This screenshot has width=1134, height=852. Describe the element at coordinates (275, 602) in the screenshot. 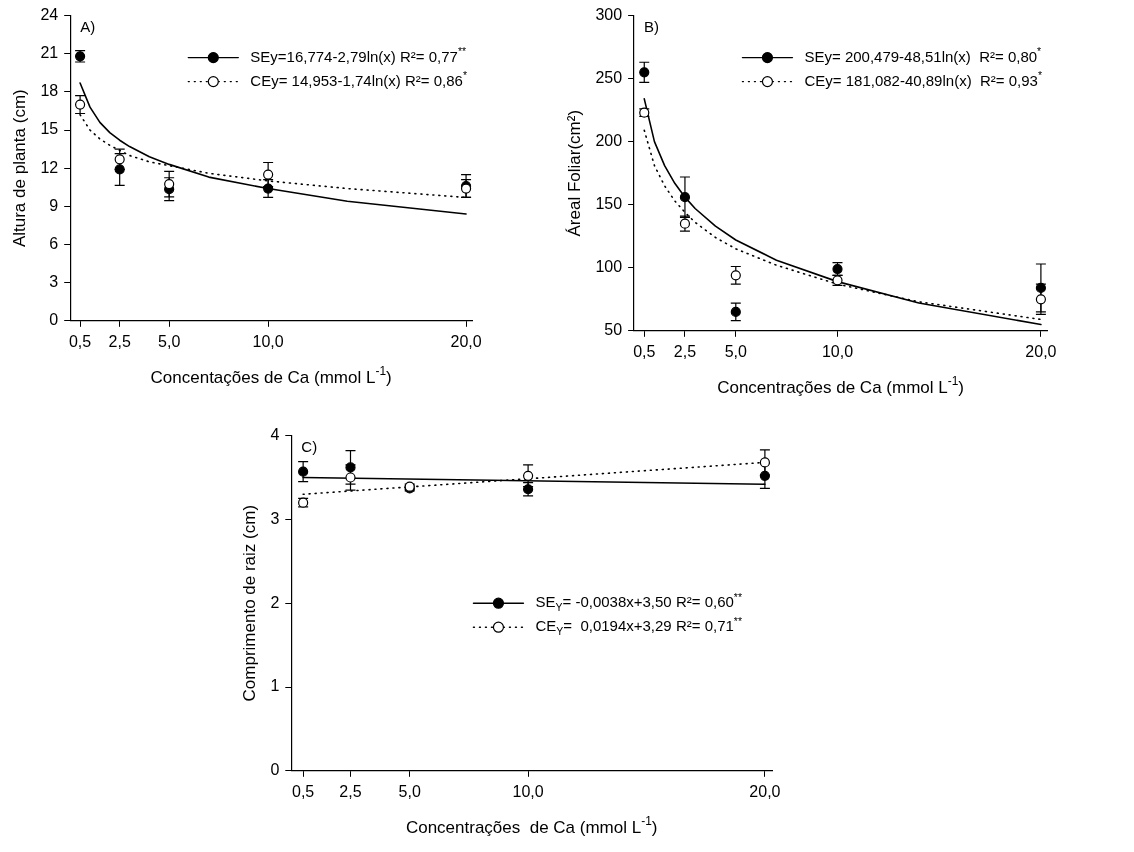

I see `y-tick-label: 2` at that location.